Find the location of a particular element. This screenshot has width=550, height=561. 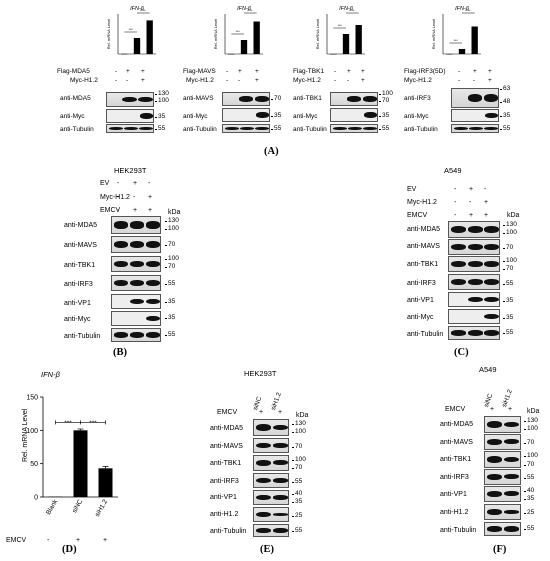

gene-title: IFN-β is located at coordinates (50, 374).